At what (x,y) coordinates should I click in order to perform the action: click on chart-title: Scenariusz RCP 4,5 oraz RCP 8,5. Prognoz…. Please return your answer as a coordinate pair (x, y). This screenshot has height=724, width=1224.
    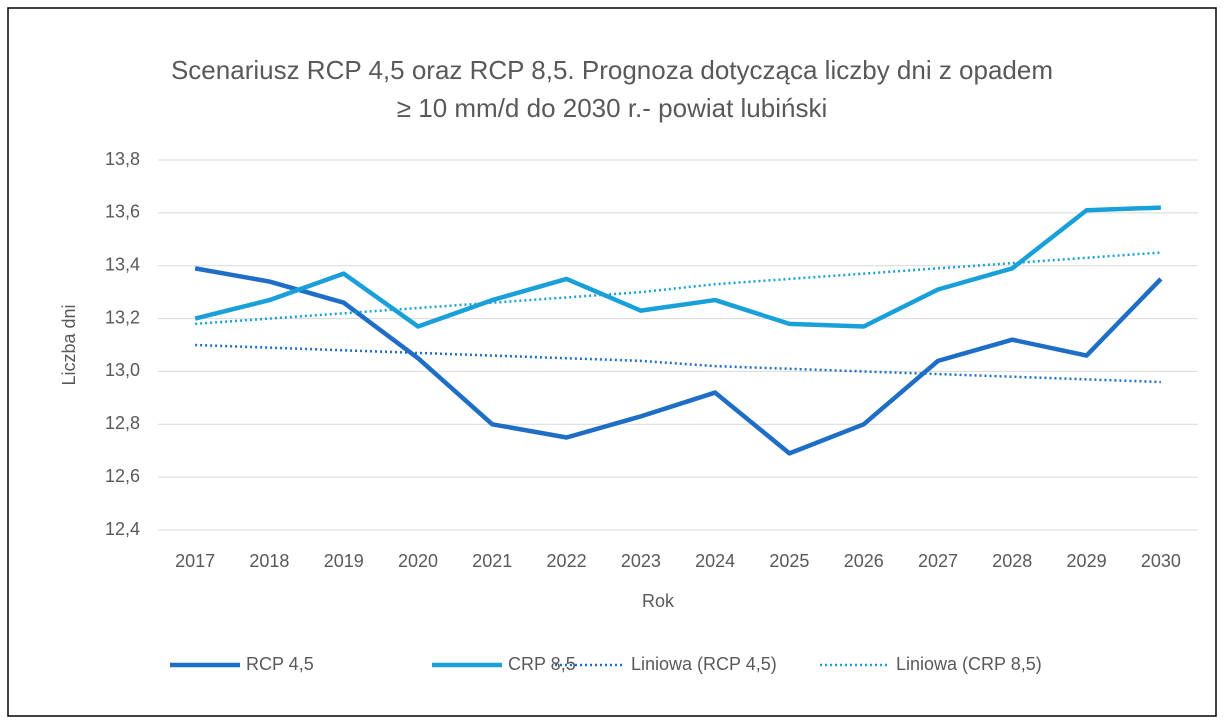
    Looking at the image, I should click on (612, 70).